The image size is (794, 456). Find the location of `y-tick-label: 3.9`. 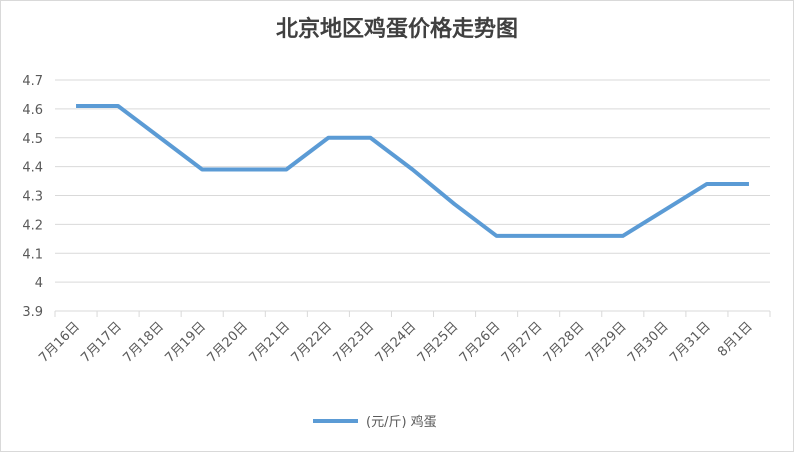

y-tick-label: 3.9 is located at coordinates (32, 312).